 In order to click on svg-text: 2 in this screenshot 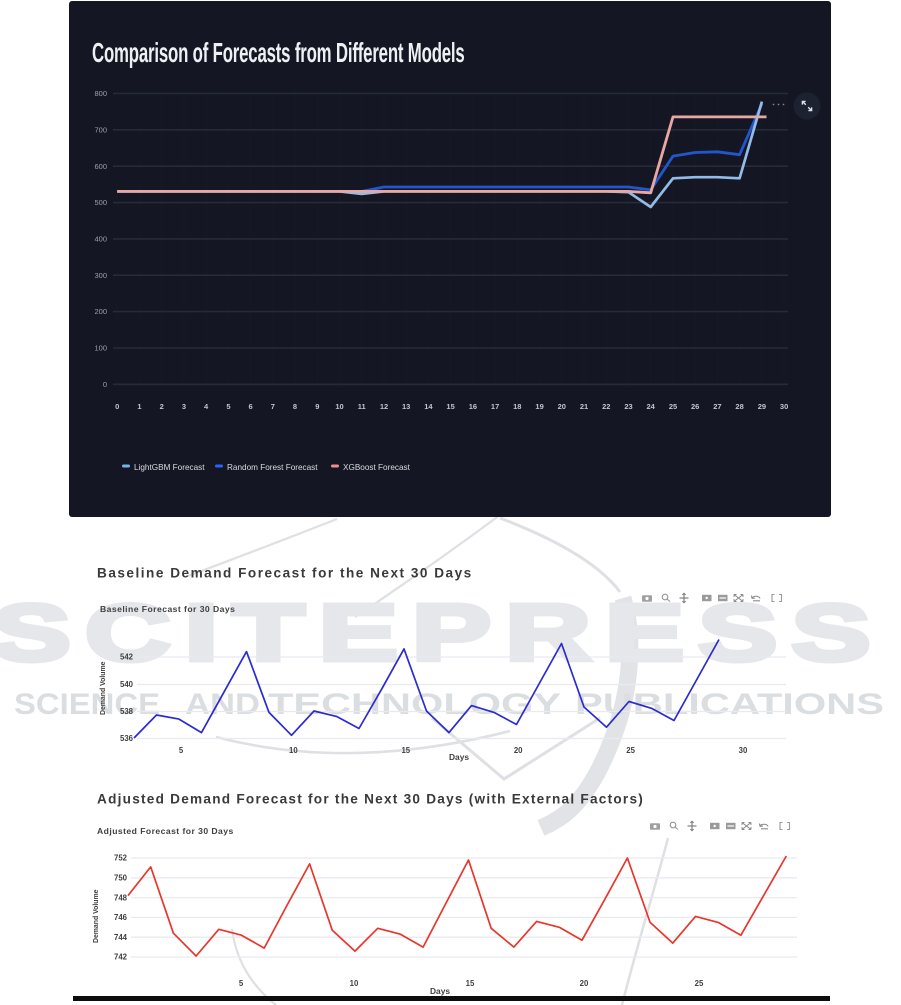, I will do `click(162, 406)`.